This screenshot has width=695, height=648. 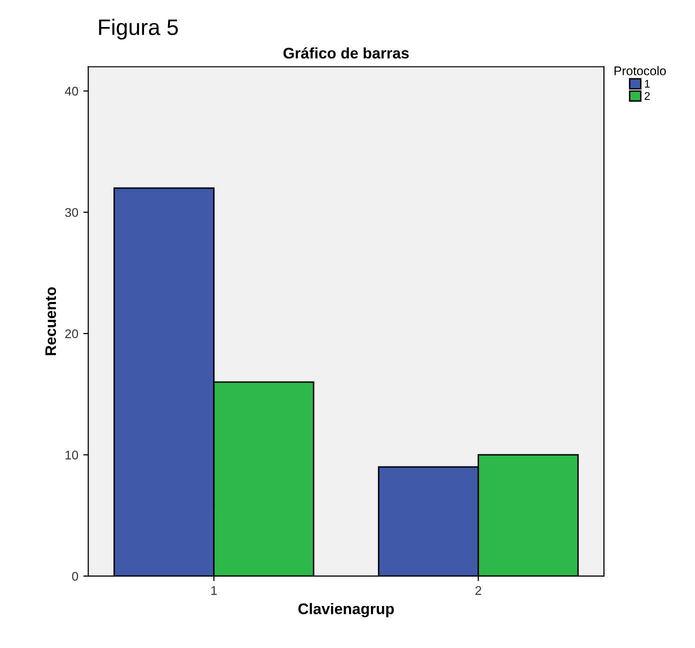 What do you see at coordinates (138, 29) in the screenshot?
I see `text: Figura 5` at bounding box center [138, 29].